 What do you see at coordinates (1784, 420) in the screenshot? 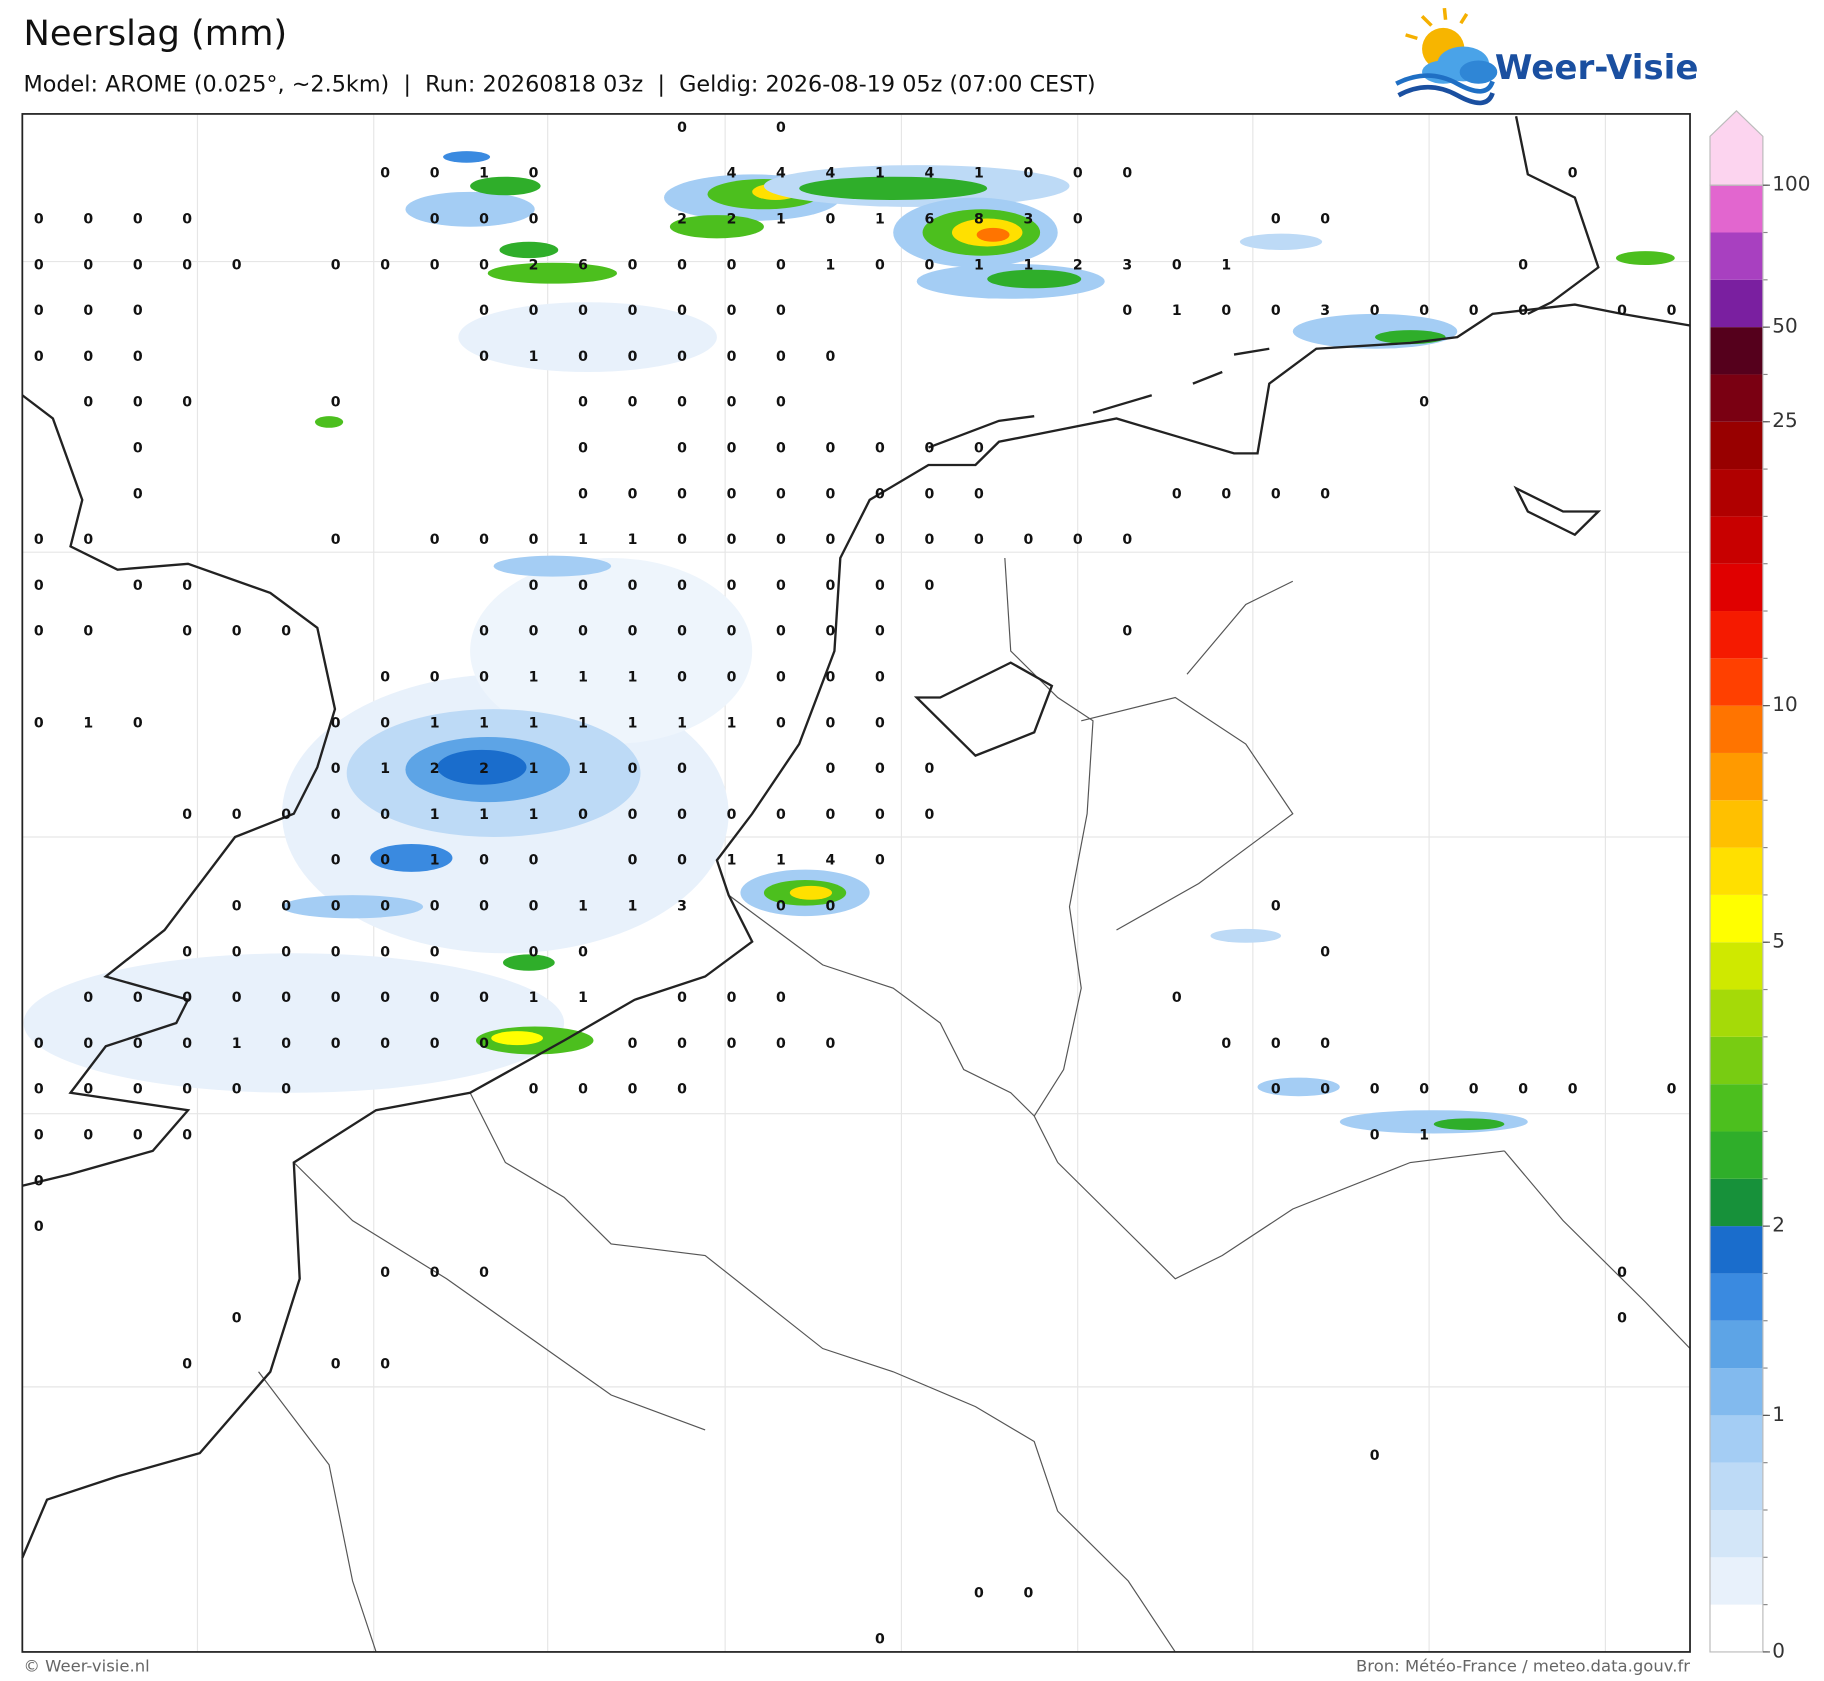
I see `colorbar-tick-label: 25` at bounding box center [1784, 420].